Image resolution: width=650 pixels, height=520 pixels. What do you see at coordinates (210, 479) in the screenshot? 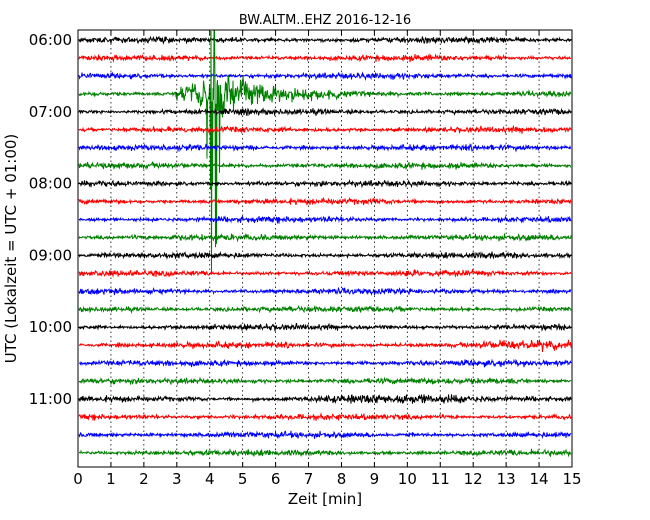
I see `x-tick-label: 4` at bounding box center [210, 479].